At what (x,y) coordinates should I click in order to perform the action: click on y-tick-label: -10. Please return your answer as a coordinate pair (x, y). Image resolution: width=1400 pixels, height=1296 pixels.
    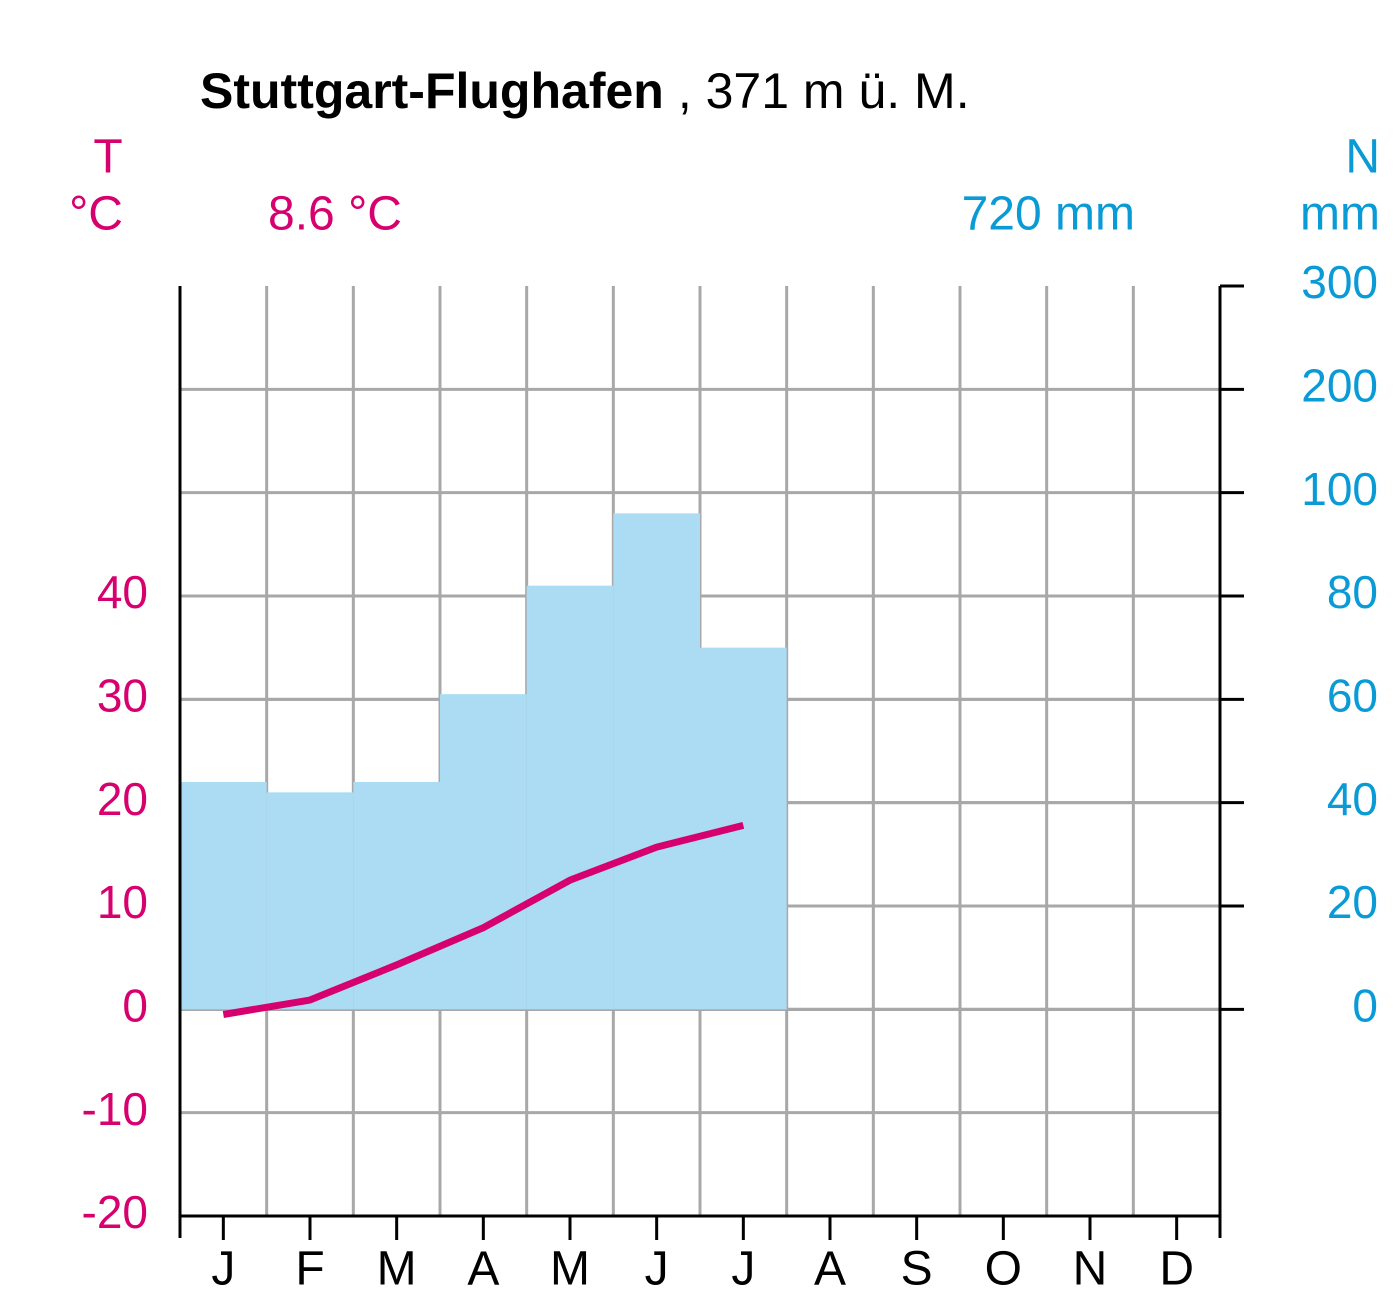
    Looking at the image, I should click on (115, 1109).